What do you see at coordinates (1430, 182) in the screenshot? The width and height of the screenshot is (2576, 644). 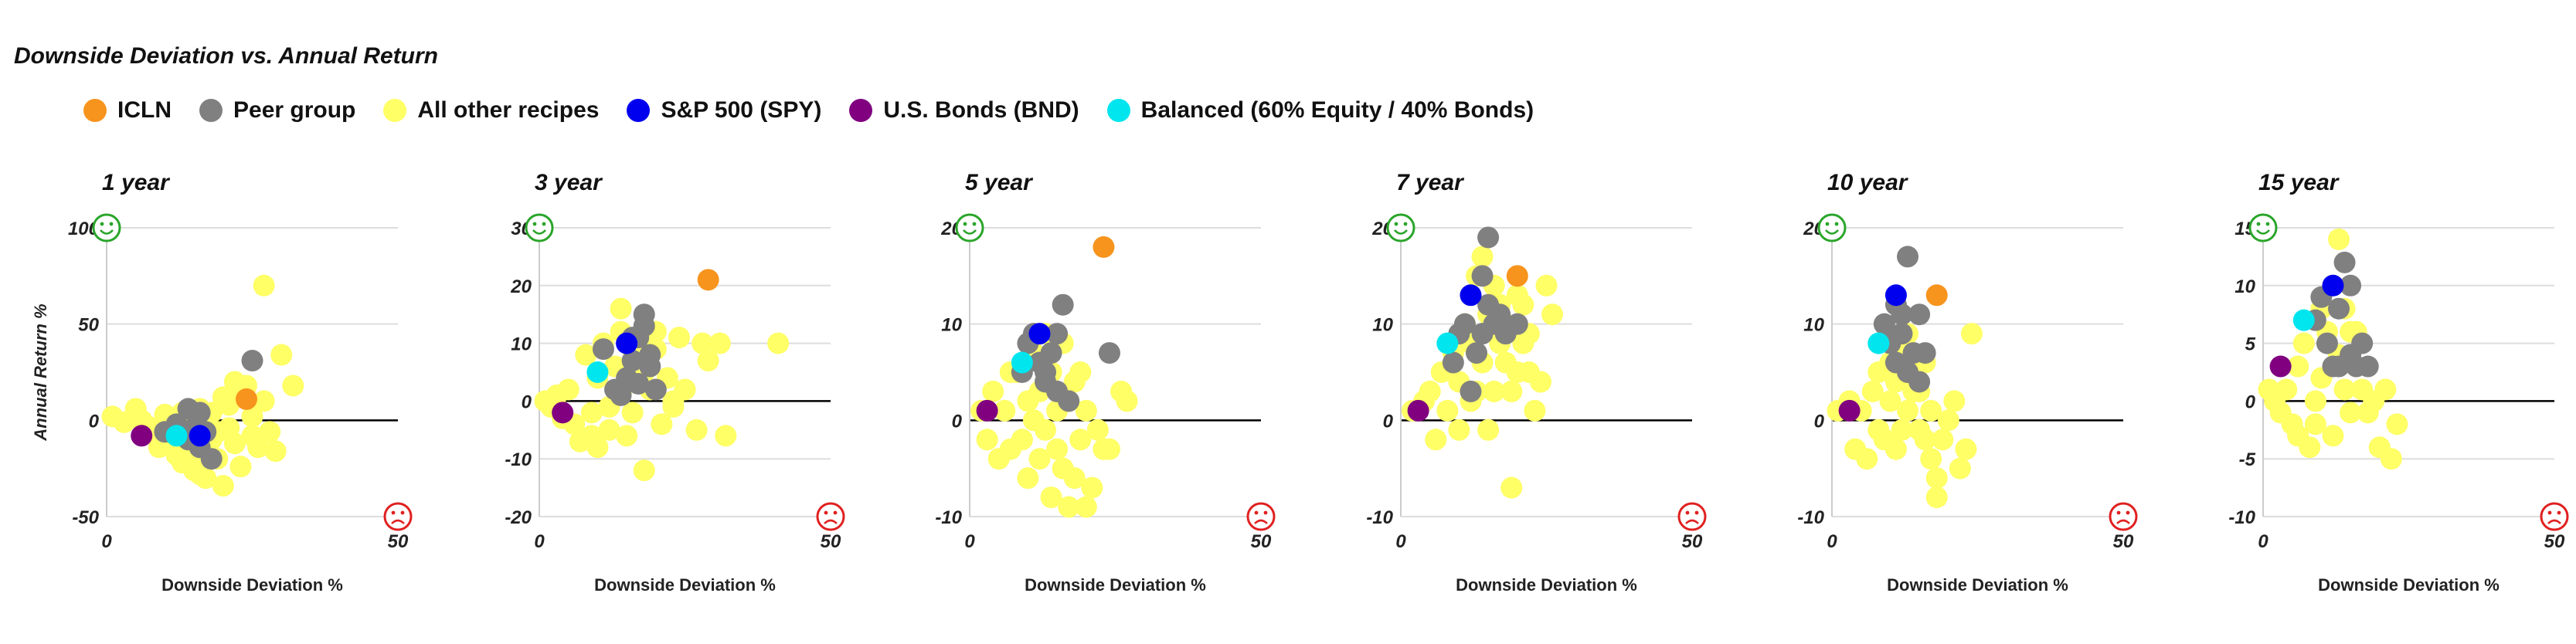 I see `panel-title: 7 year` at bounding box center [1430, 182].